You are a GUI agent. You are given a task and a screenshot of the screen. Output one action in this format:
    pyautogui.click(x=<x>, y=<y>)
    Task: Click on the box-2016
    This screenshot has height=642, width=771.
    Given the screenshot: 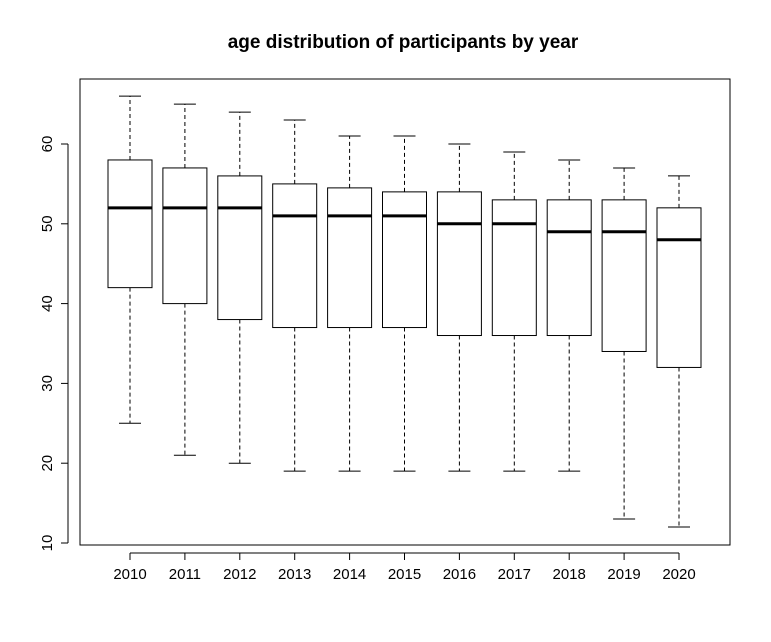 What is the action you would take?
    pyautogui.click(x=459, y=307)
    